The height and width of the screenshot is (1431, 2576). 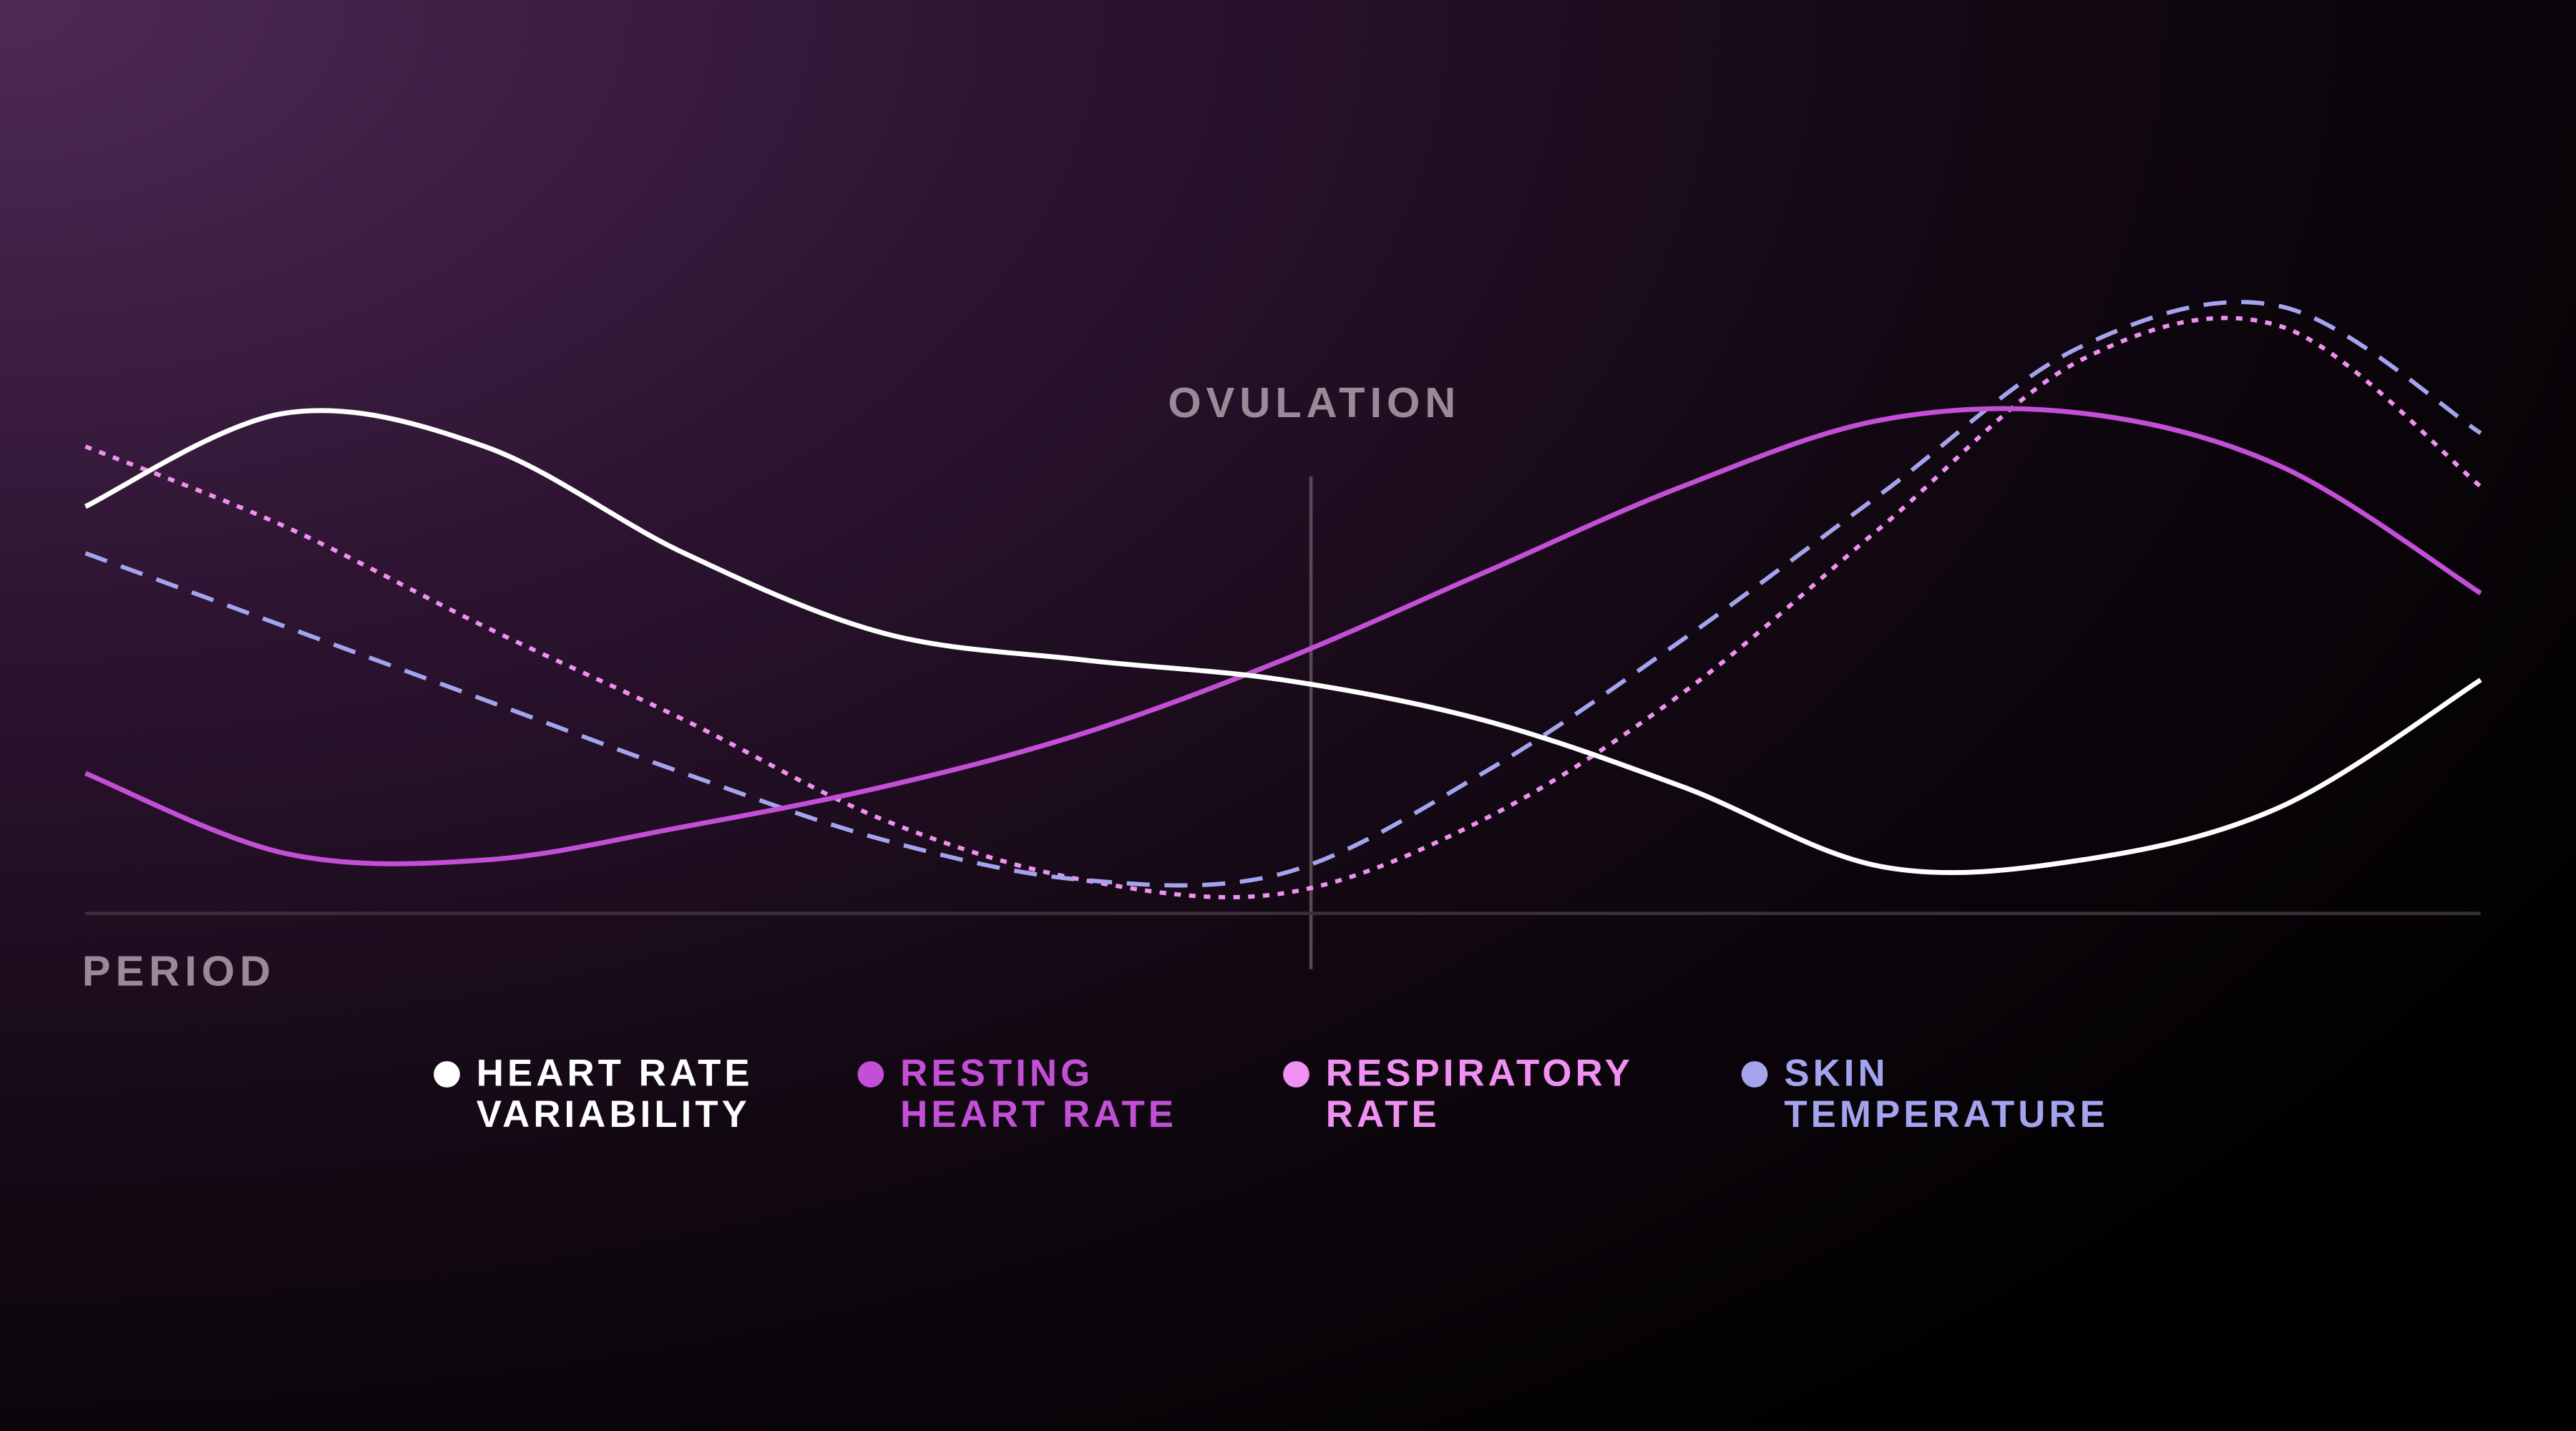 I want to click on legend-label: SKIN TEMPERATURE, so click(x=1946, y=1093).